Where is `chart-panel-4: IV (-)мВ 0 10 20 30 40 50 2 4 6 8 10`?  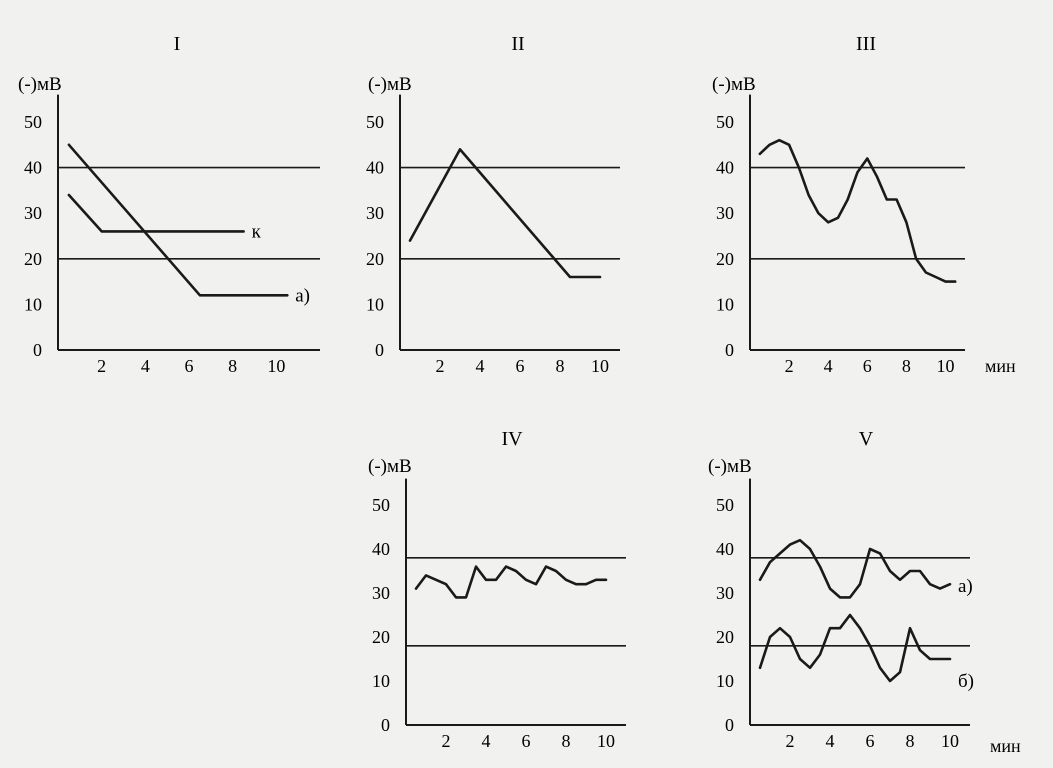
chart-panel-4: IV (-)мВ 0 10 20 30 40 50 2 4 6 8 10 is located at coordinates (497, 589).